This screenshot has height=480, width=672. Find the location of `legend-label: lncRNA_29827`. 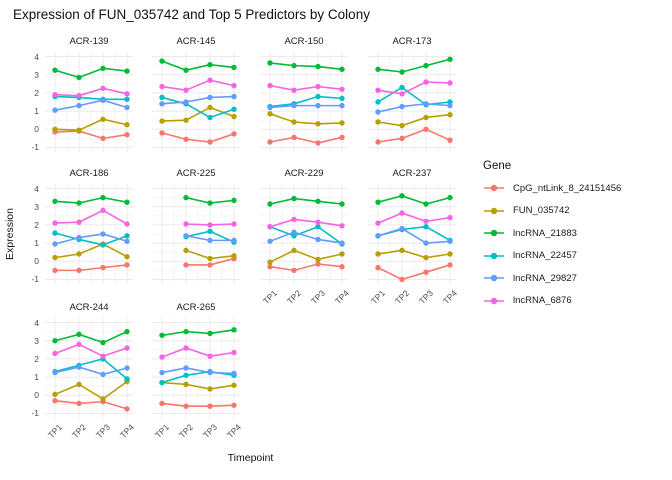

legend-label: lncRNA_29827 is located at coordinates (545, 278).